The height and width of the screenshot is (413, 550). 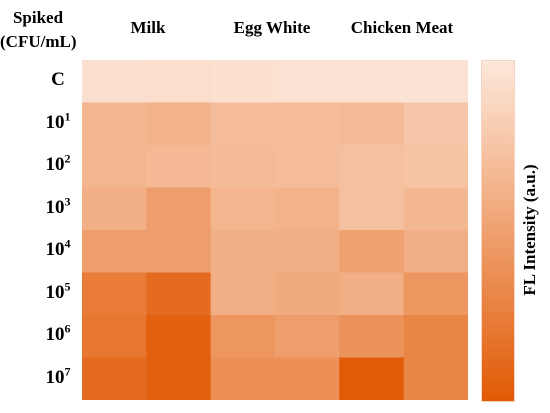 I want to click on row-label-4: 104, so click(x=58, y=248).